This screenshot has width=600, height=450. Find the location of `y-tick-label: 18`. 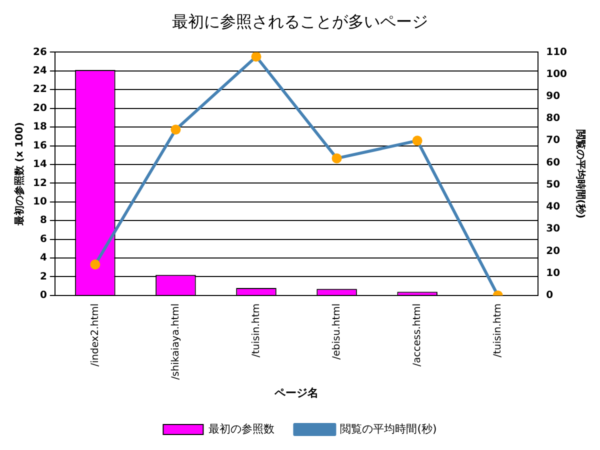

y-tick-label: 18 is located at coordinates (39, 127).